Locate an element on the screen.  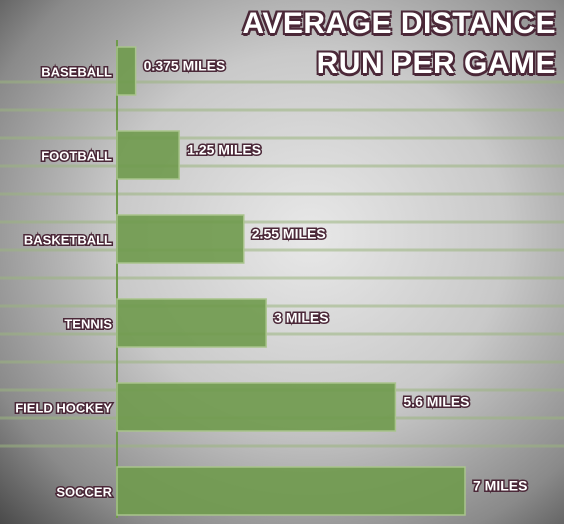
category-label: FIELD HOCKEY is located at coordinates (63, 407).